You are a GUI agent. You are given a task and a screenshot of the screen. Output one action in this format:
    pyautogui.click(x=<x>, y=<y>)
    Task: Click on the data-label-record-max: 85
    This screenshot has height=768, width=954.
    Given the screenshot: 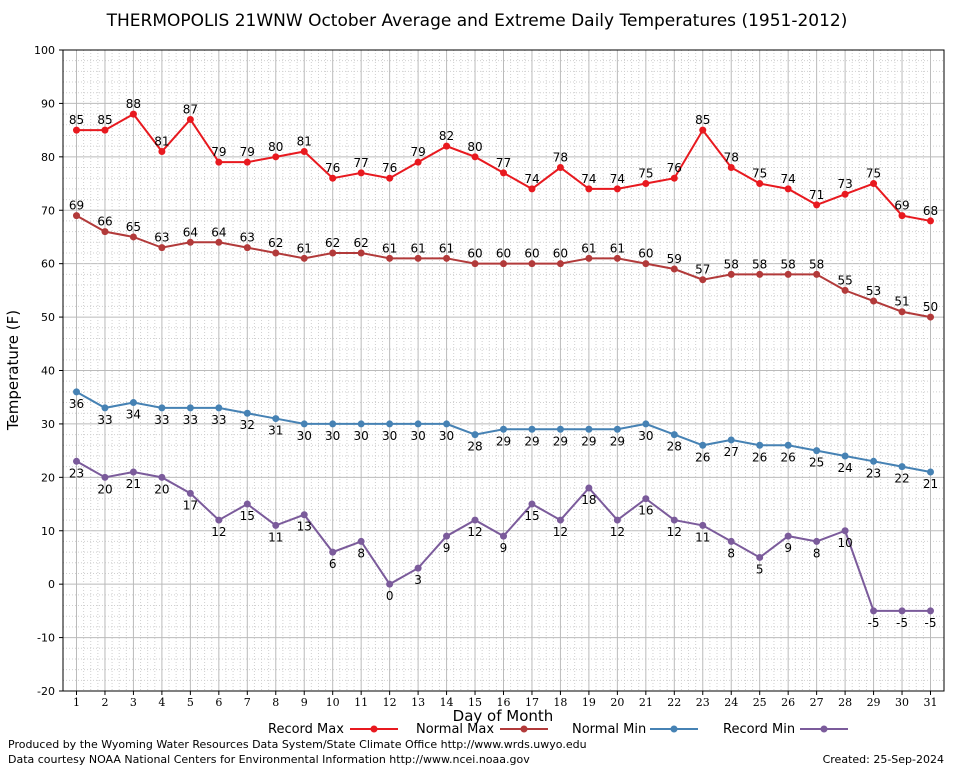 What is the action you would take?
    pyautogui.click(x=76, y=120)
    